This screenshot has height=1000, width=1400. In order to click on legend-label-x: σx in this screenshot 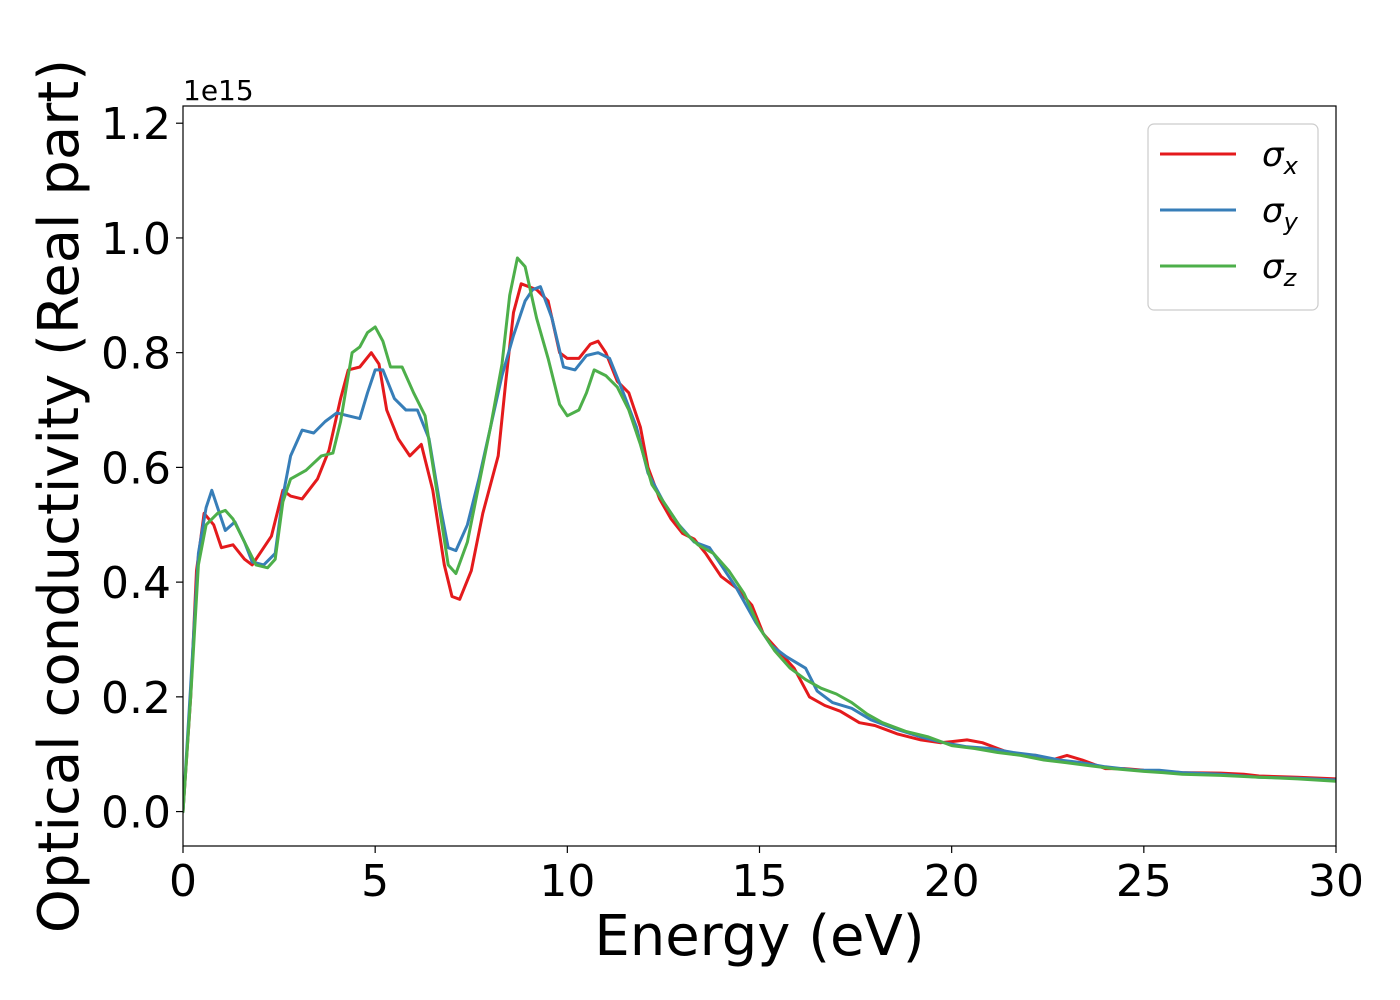, I will do `click(1280, 157)`.